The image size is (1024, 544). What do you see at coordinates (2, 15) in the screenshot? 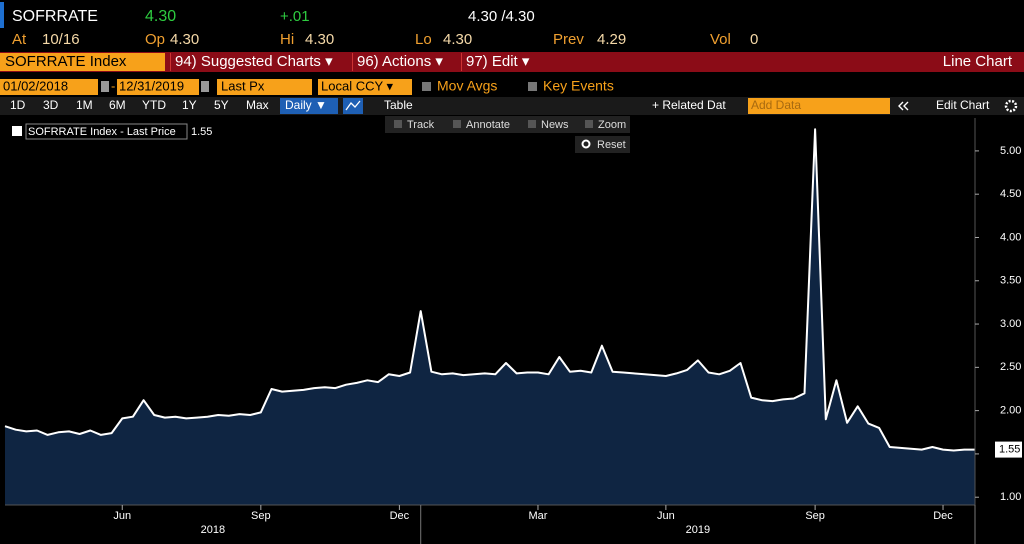
I see `quote-marker` at bounding box center [2, 15].